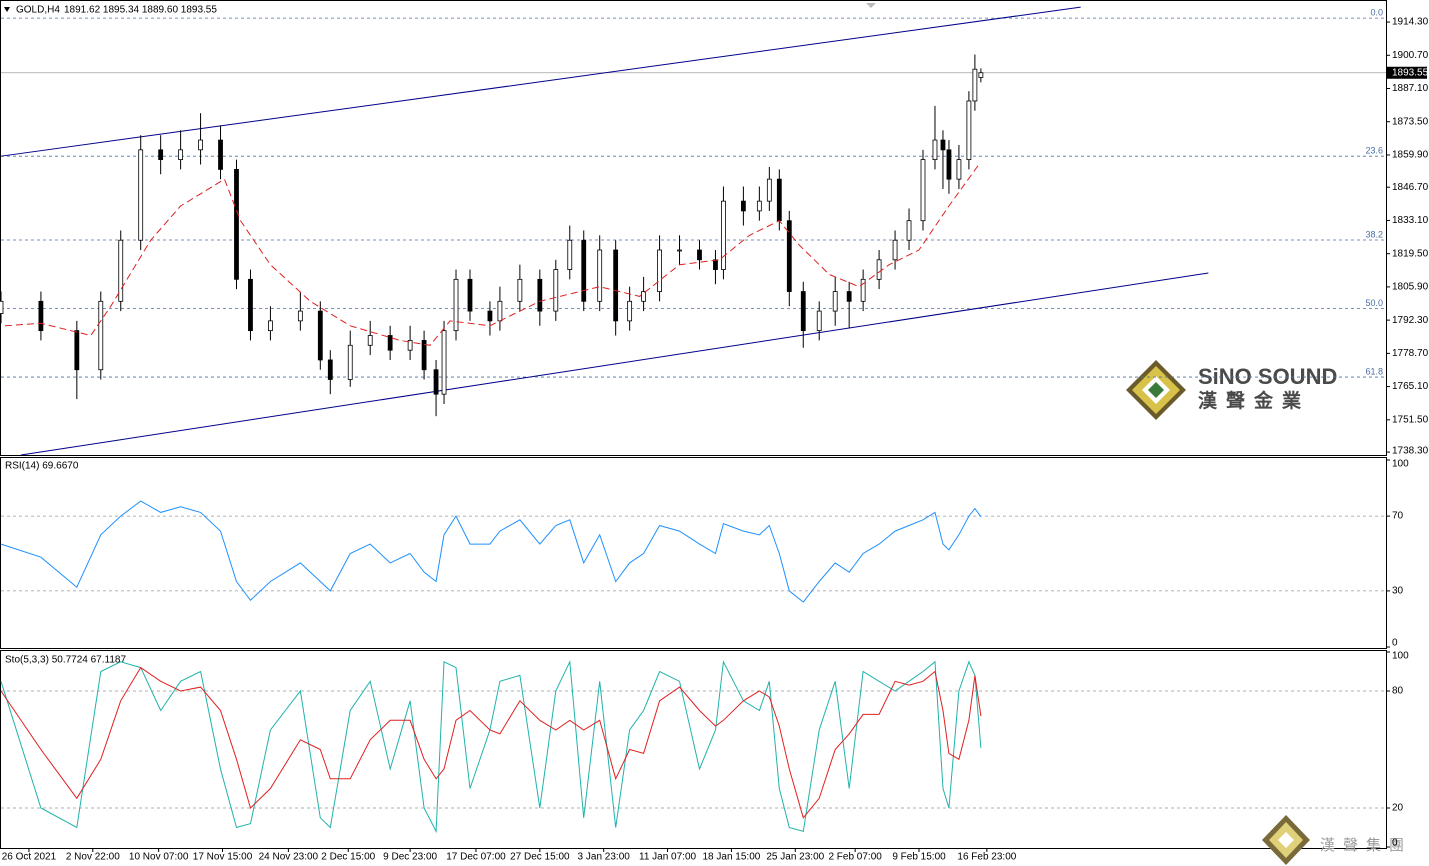 This screenshot has height=866, width=1429. Describe the element at coordinates (29, 857) in the screenshot. I see `x-tick-label: 26 Oct 2021` at that location.